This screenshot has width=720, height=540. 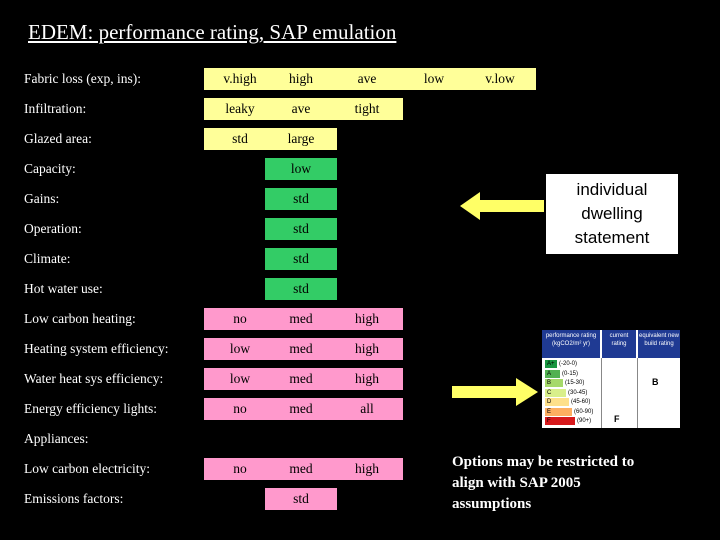 What do you see at coordinates (212, 32) in the screenshot?
I see `page-title: EDEM: performance rating, SAP emulation` at bounding box center [212, 32].